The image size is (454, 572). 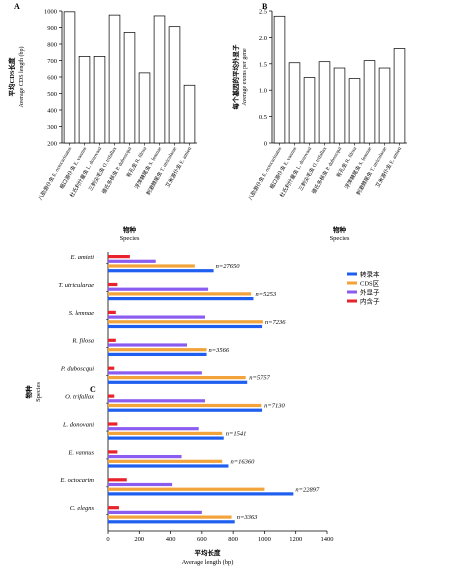 What do you see at coordinates (11, 77) in the screenshot?
I see `y-axis-title-cn: 平均CDS长度` at bounding box center [11, 77].